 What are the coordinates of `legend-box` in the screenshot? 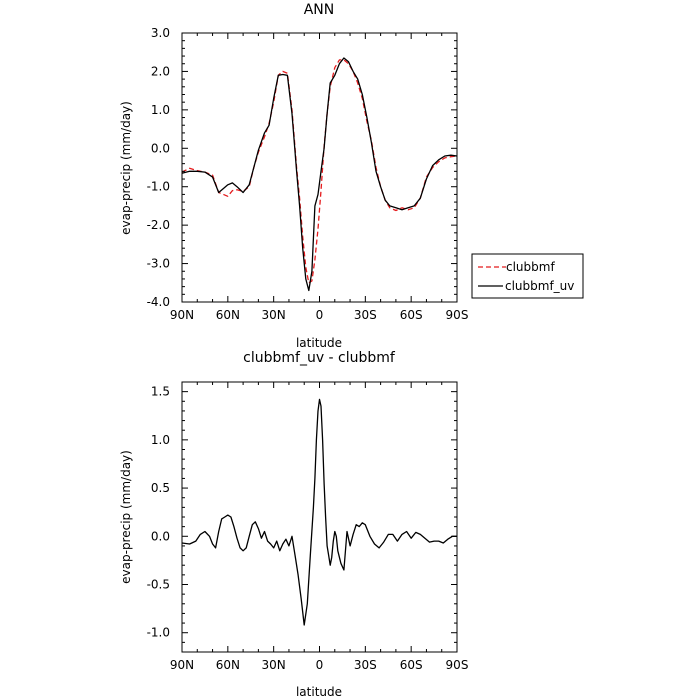 It's located at (527, 276).